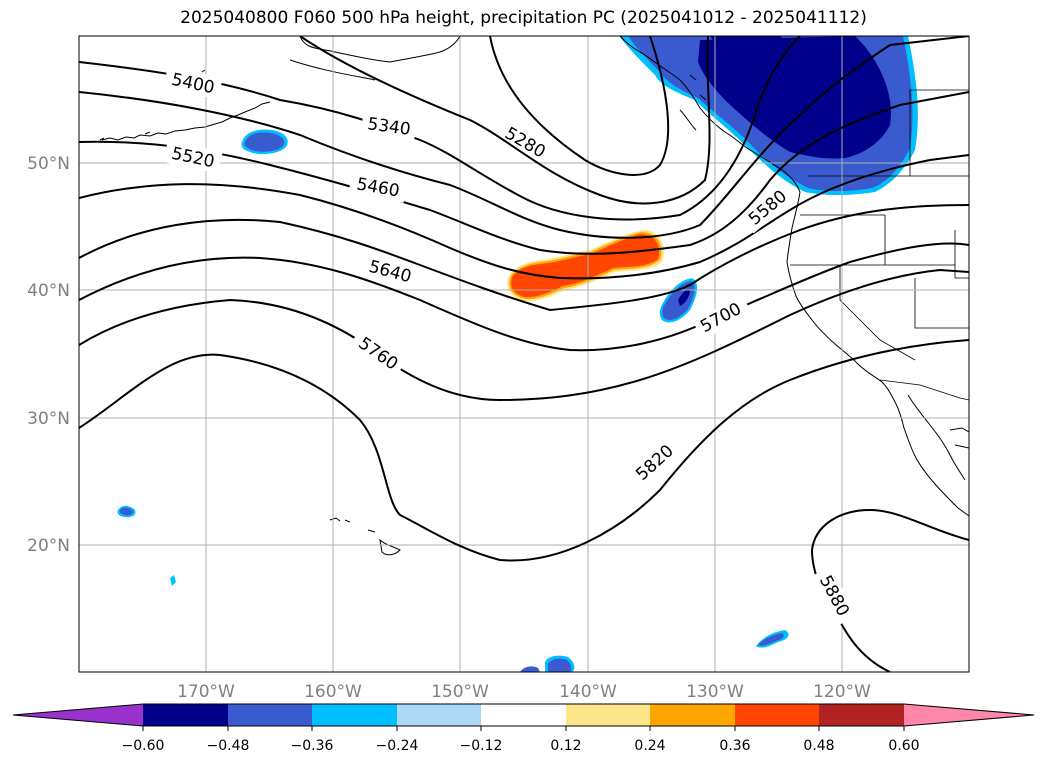 The height and width of the screenshot is (765, 1047). Describe the element at coordinates (460, 692) in the screenshot. I see `lon-tick-150w: 150°W` at that location.